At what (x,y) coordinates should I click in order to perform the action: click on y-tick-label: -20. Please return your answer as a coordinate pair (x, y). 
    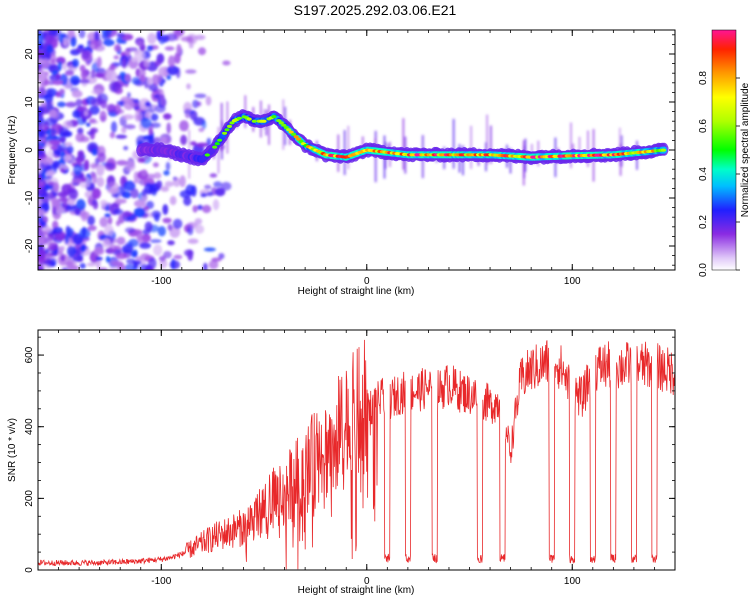
    Looking at the image, I should click on (29, 245).